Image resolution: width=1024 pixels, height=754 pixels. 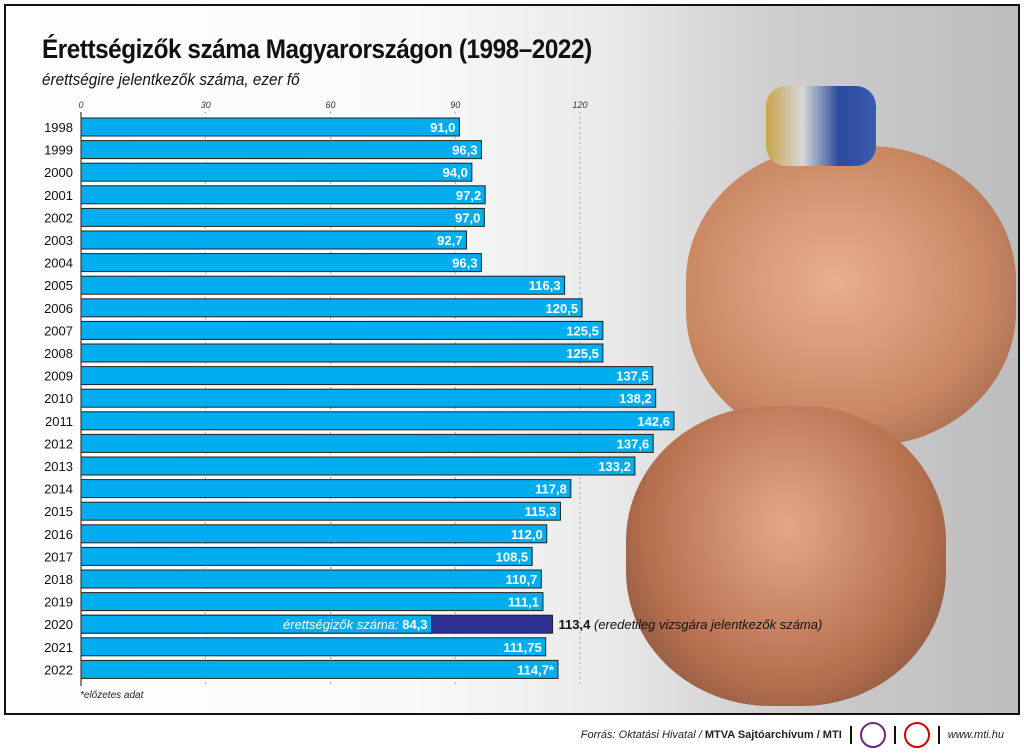 I want to click on y-tick-label: 2005, so click(x=58, y=285).